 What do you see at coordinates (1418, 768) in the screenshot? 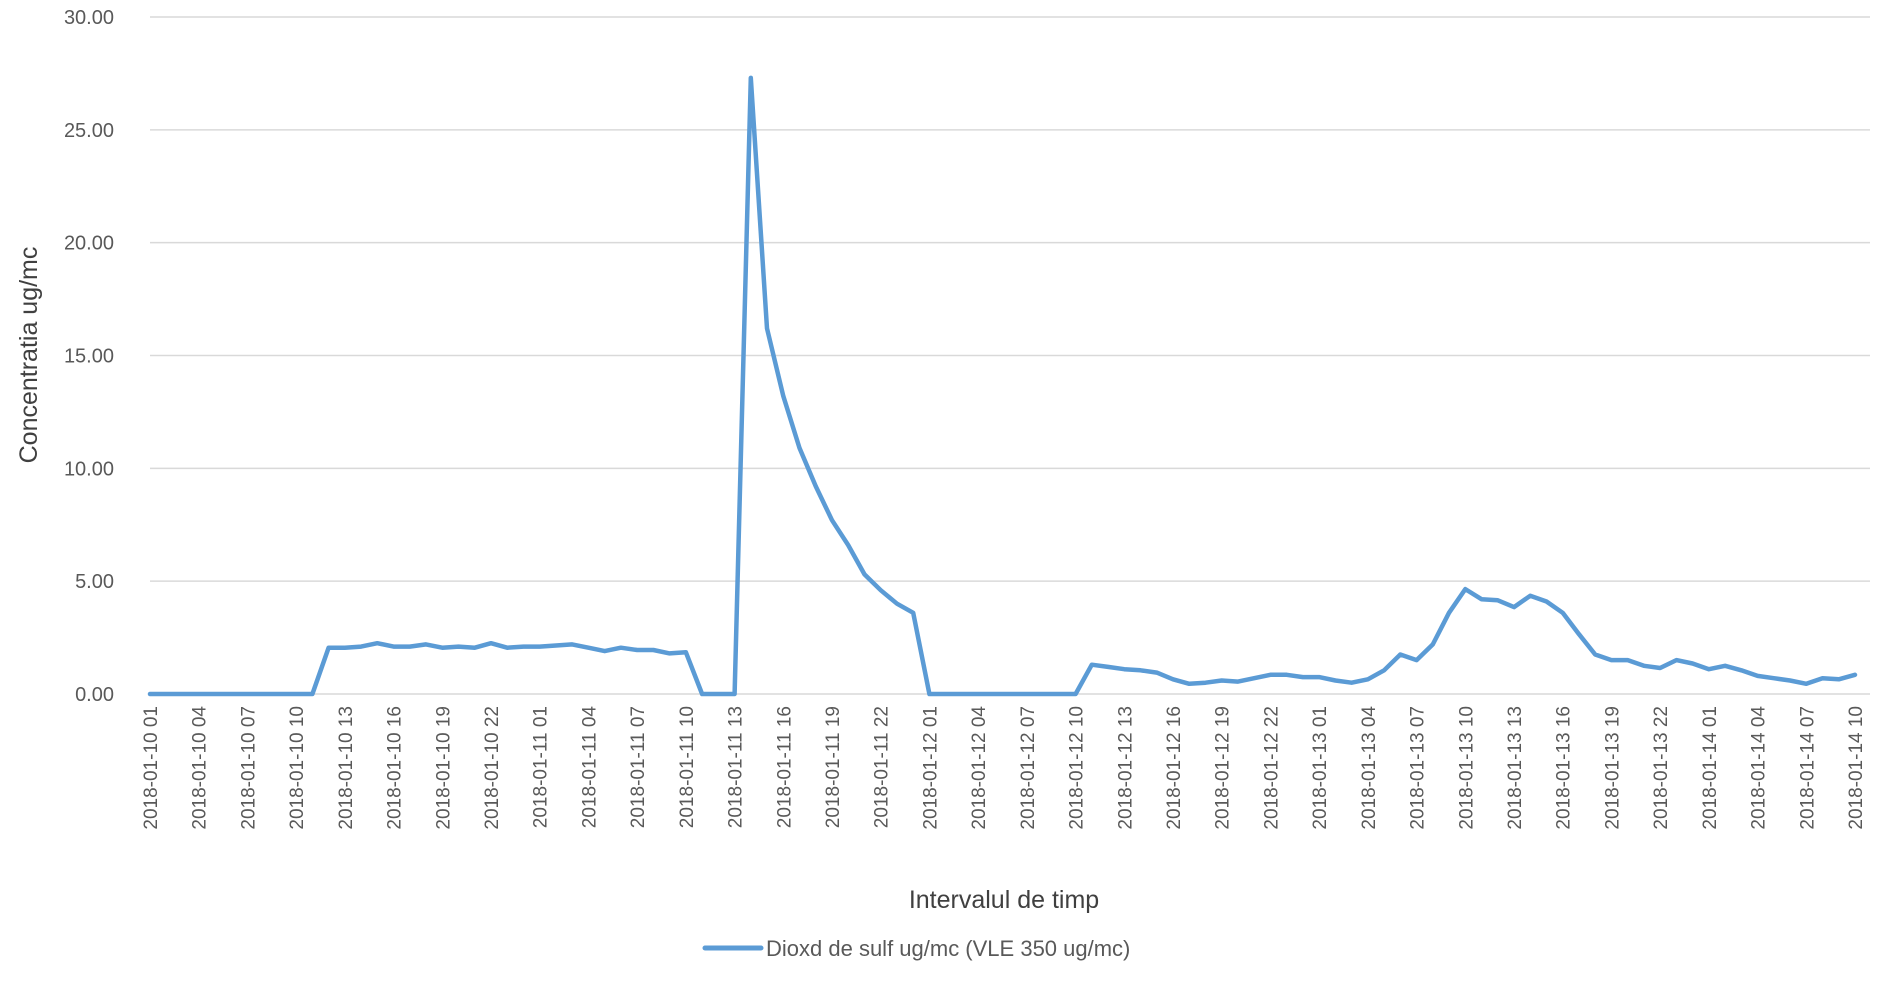
I see `x-tick-label: 2018-01-13 07` at bounding box center [1418, 768].